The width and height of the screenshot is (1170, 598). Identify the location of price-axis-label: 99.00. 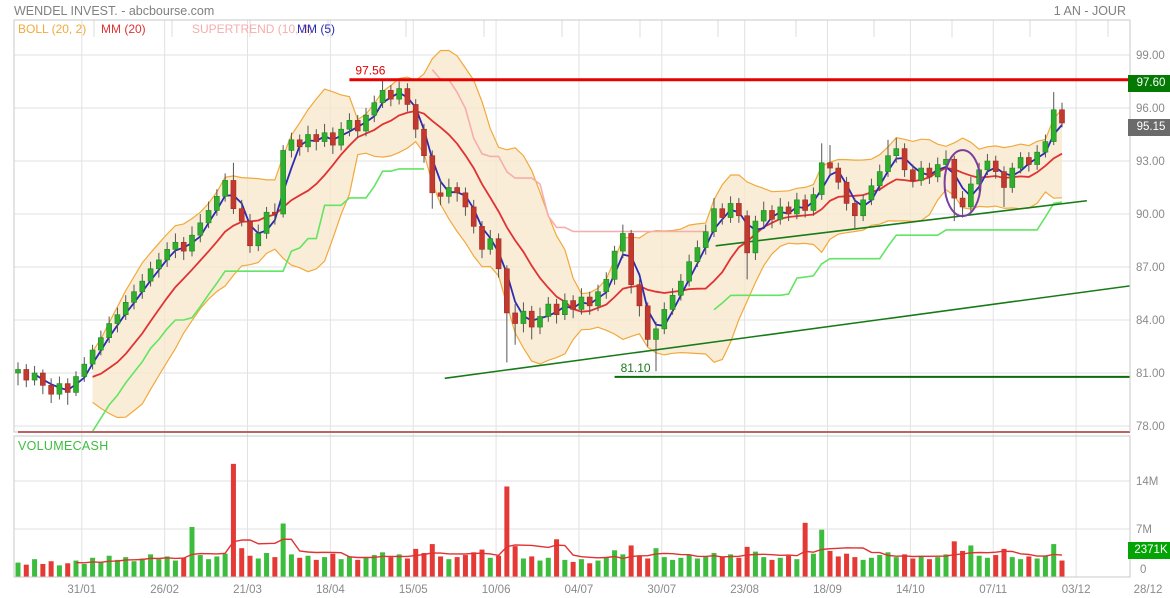
(1150, 56).